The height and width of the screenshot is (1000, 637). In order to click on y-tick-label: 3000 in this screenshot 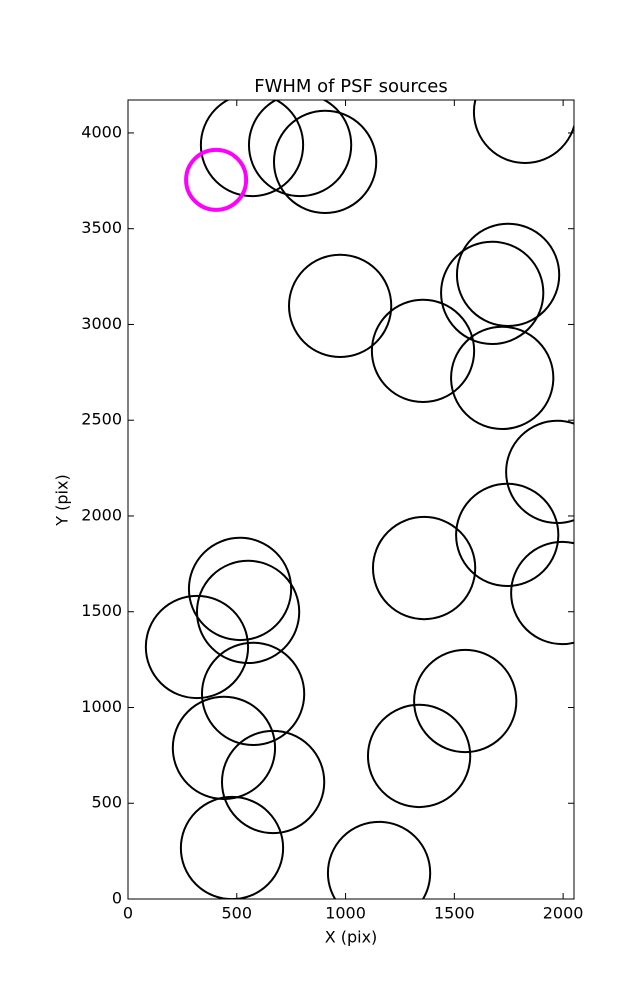, I will do `click(101, 323)`.